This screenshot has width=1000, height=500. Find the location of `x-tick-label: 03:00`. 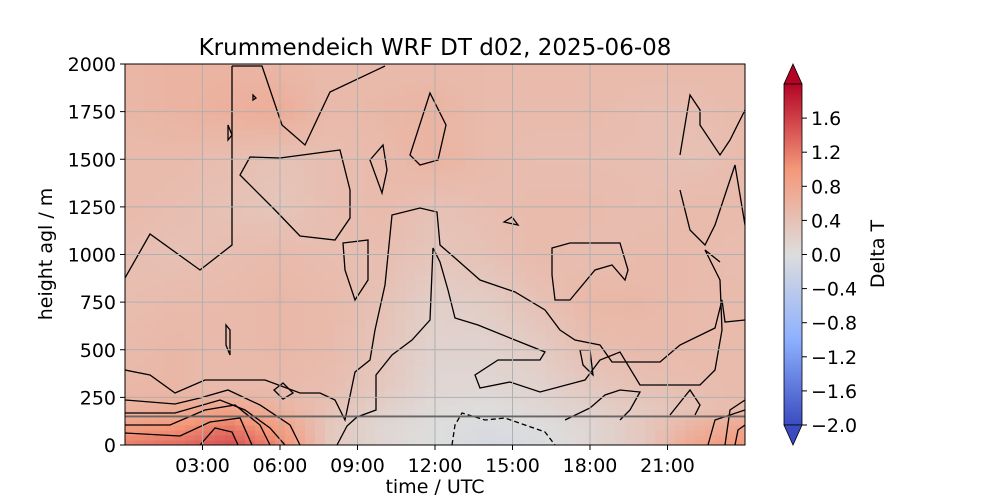

x-tick-label: 03:00 is located at coordinates (202, 466).